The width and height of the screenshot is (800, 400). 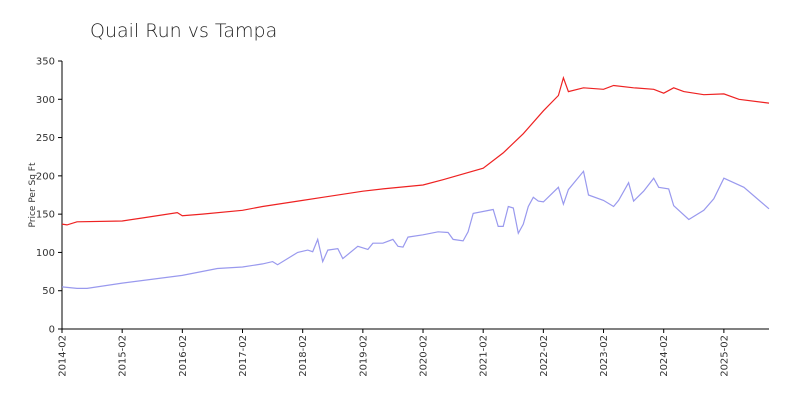 What do you see at coordinates (604, 356) in the screenshot?
I see `x-tick-label: 2023-02` at bounding box center [604, 356].